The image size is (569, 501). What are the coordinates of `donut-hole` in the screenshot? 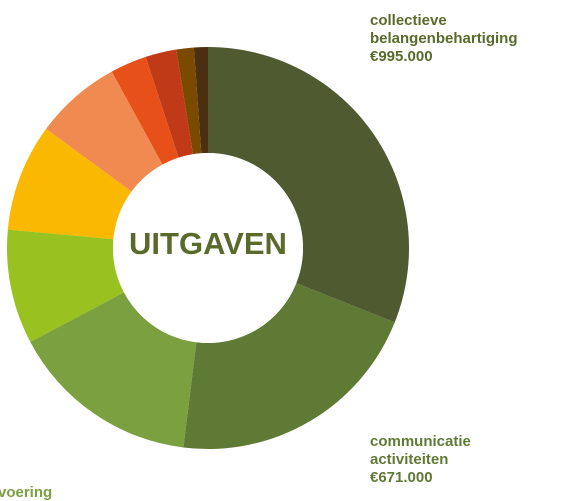 It's located at (208, 248).